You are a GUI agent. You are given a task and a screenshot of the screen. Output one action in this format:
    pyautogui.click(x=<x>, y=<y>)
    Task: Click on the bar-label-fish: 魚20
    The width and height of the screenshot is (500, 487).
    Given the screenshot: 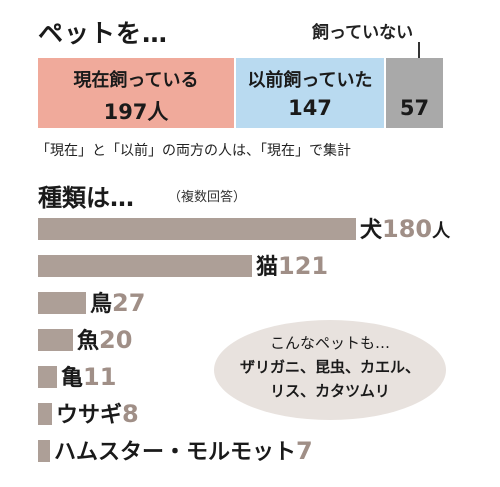 What is the action you would take?
    pyautogui.click(x=104, y=341)
    